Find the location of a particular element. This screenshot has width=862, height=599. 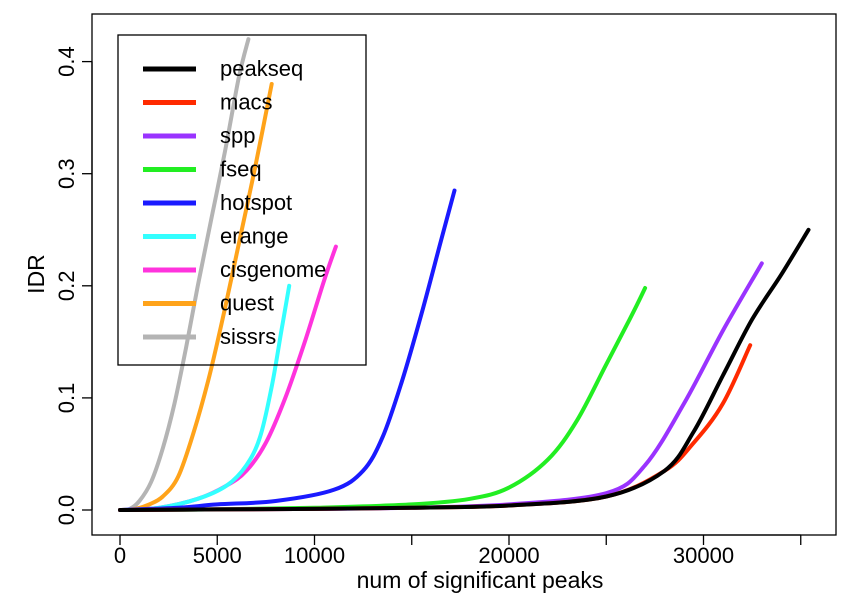

y-tick-label: 0.1 is located at coordinates (66, 398).